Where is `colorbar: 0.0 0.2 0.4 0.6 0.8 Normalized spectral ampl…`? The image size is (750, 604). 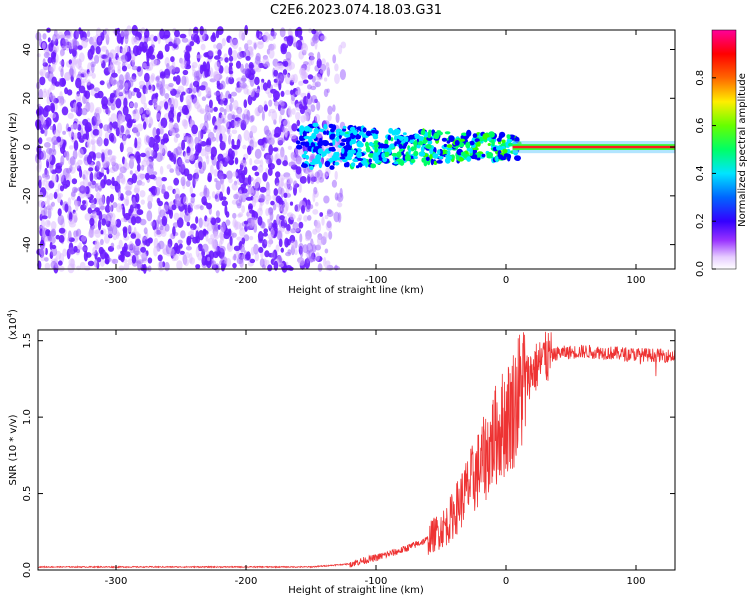
colorbar: 0.0 0.2 0.4 0.6 0.8 Normalized spectral ampl… is located at coordinates (721, 153).